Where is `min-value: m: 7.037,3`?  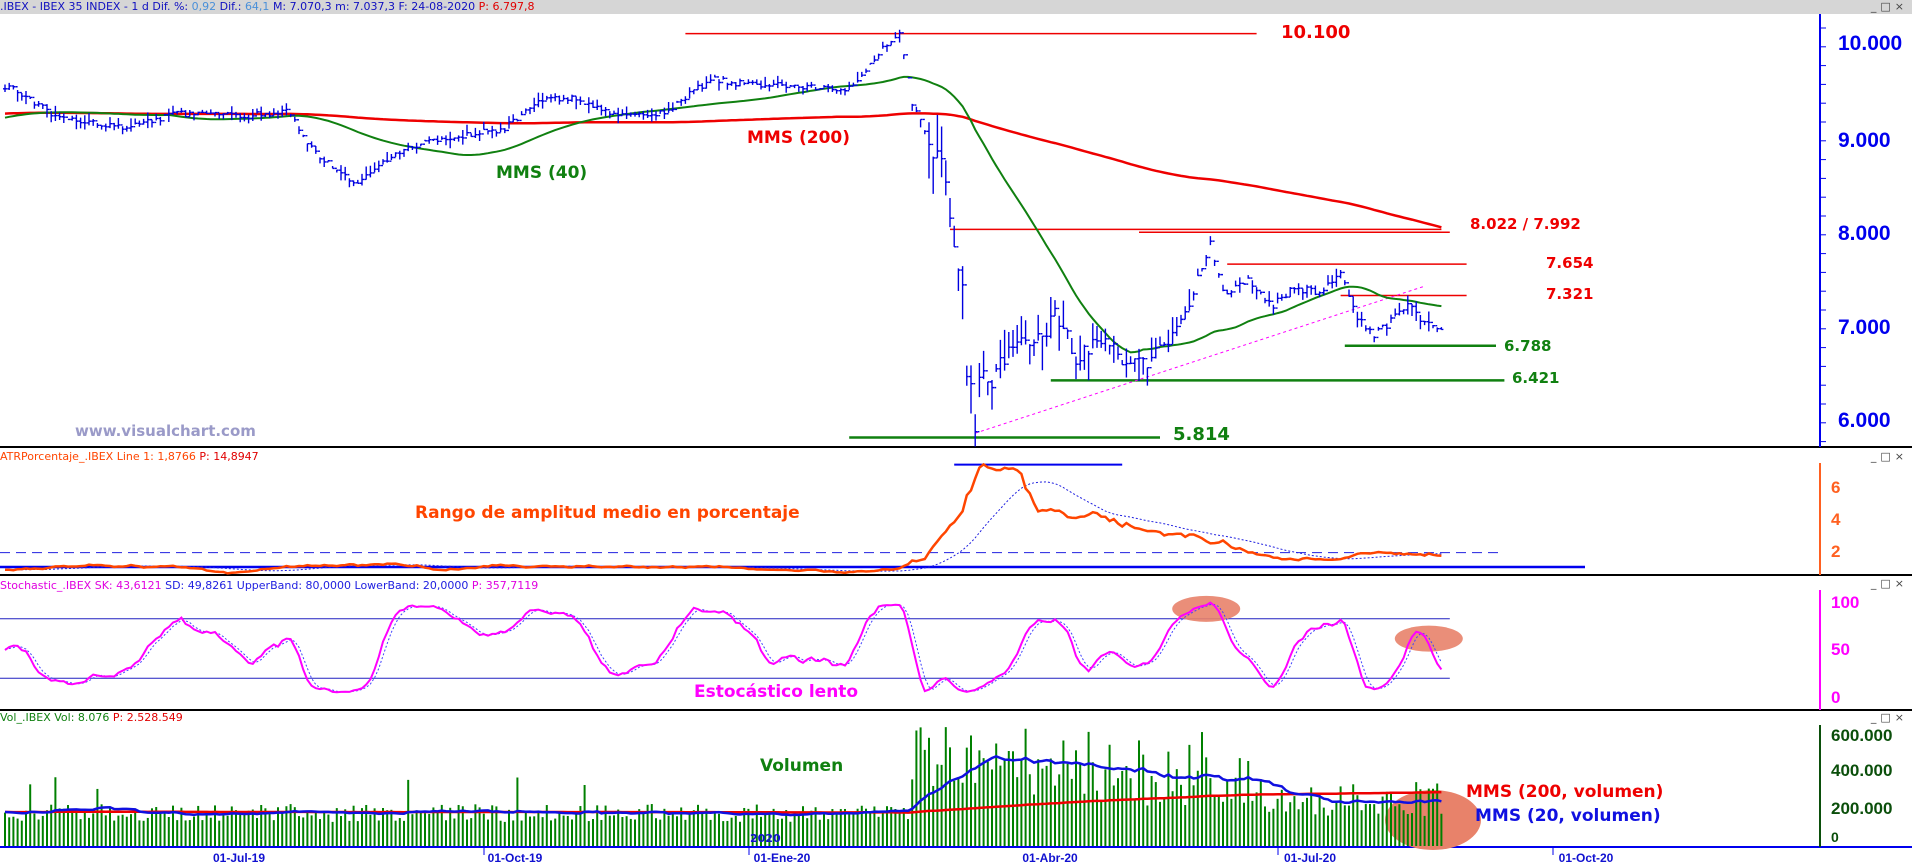 min-value: m: 7.037,3 is located at coordinates (365, 6).